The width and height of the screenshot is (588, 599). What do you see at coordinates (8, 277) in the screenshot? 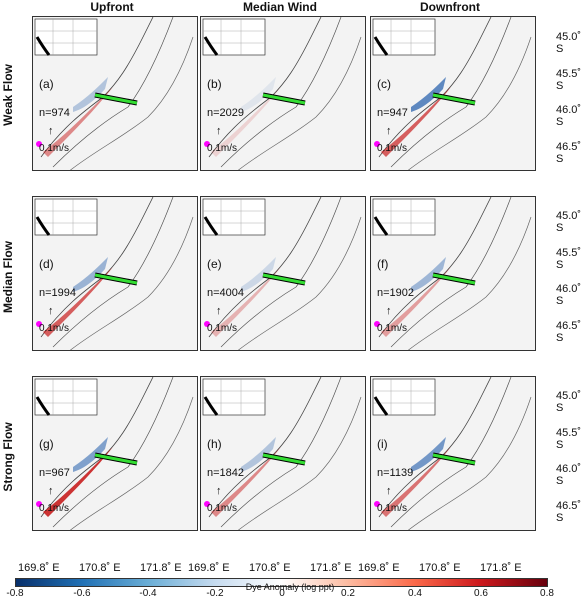
I see `row-title-median-flow: Median Flow` at bounding box center [8, 277].